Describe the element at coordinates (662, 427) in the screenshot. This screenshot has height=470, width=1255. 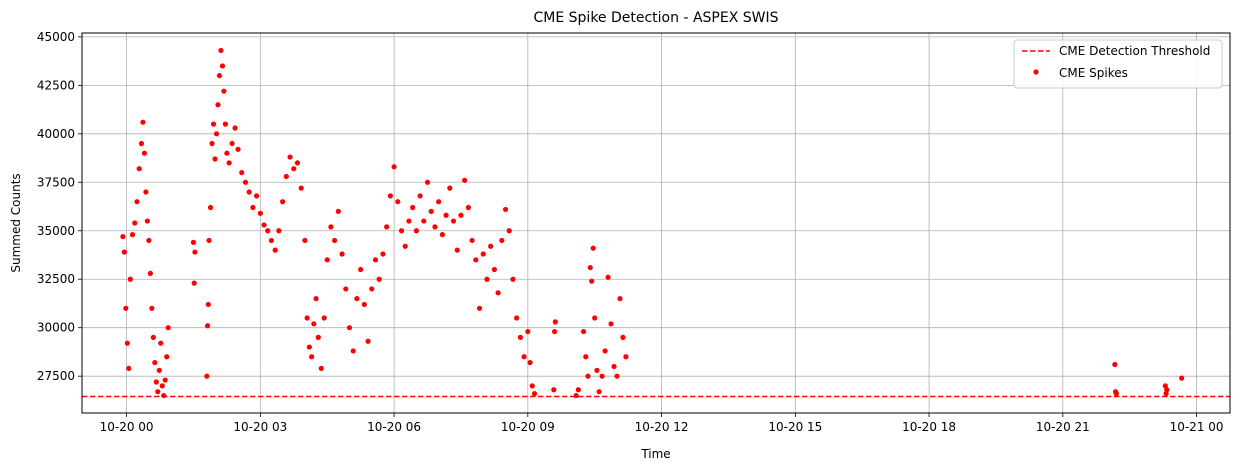
I see `x-tick-label: 10-20 12` at that location.